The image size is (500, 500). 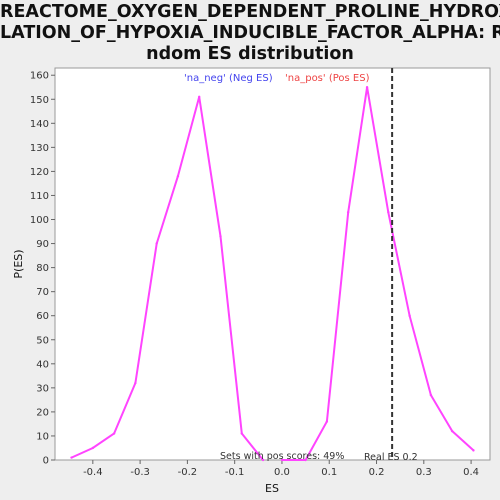 What do you see at coordinates (329, 472) in the screenshot?
I see `x-tick-label: 0.1` at bounding box center [329, 472].